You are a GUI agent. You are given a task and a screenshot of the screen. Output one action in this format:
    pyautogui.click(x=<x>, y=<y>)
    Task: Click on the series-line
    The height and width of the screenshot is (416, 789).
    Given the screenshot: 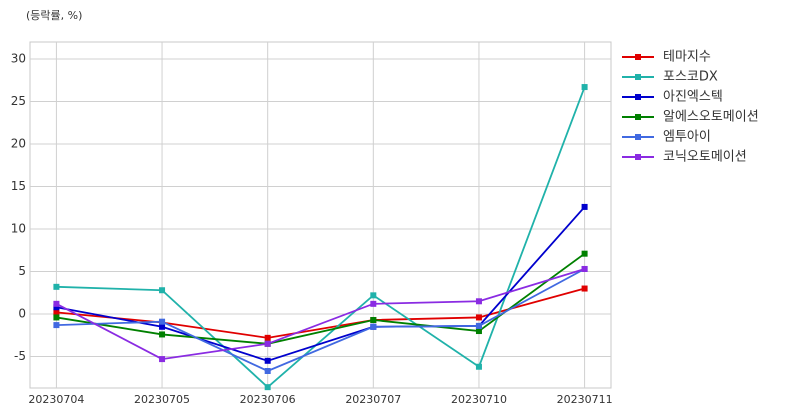 What is the action you would take?
    pyautogui.click(x=320, y=313)
    